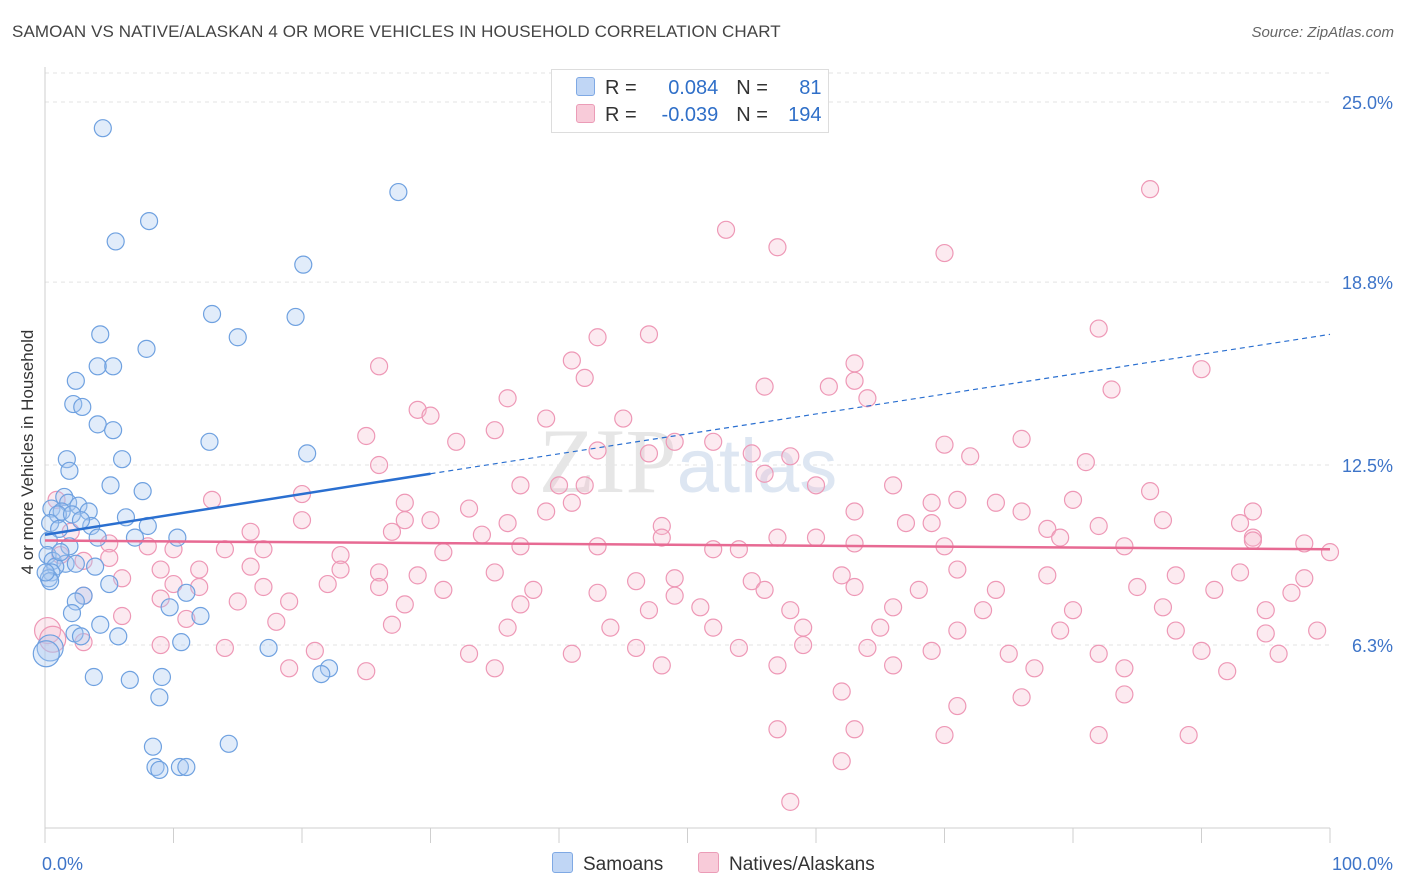 This screenshot has width=1406, height=892. What do you see at coordinates (690, 115) in the screenshot?
I see `legend-r-value: -0.039` at bounding box center [690, 115].